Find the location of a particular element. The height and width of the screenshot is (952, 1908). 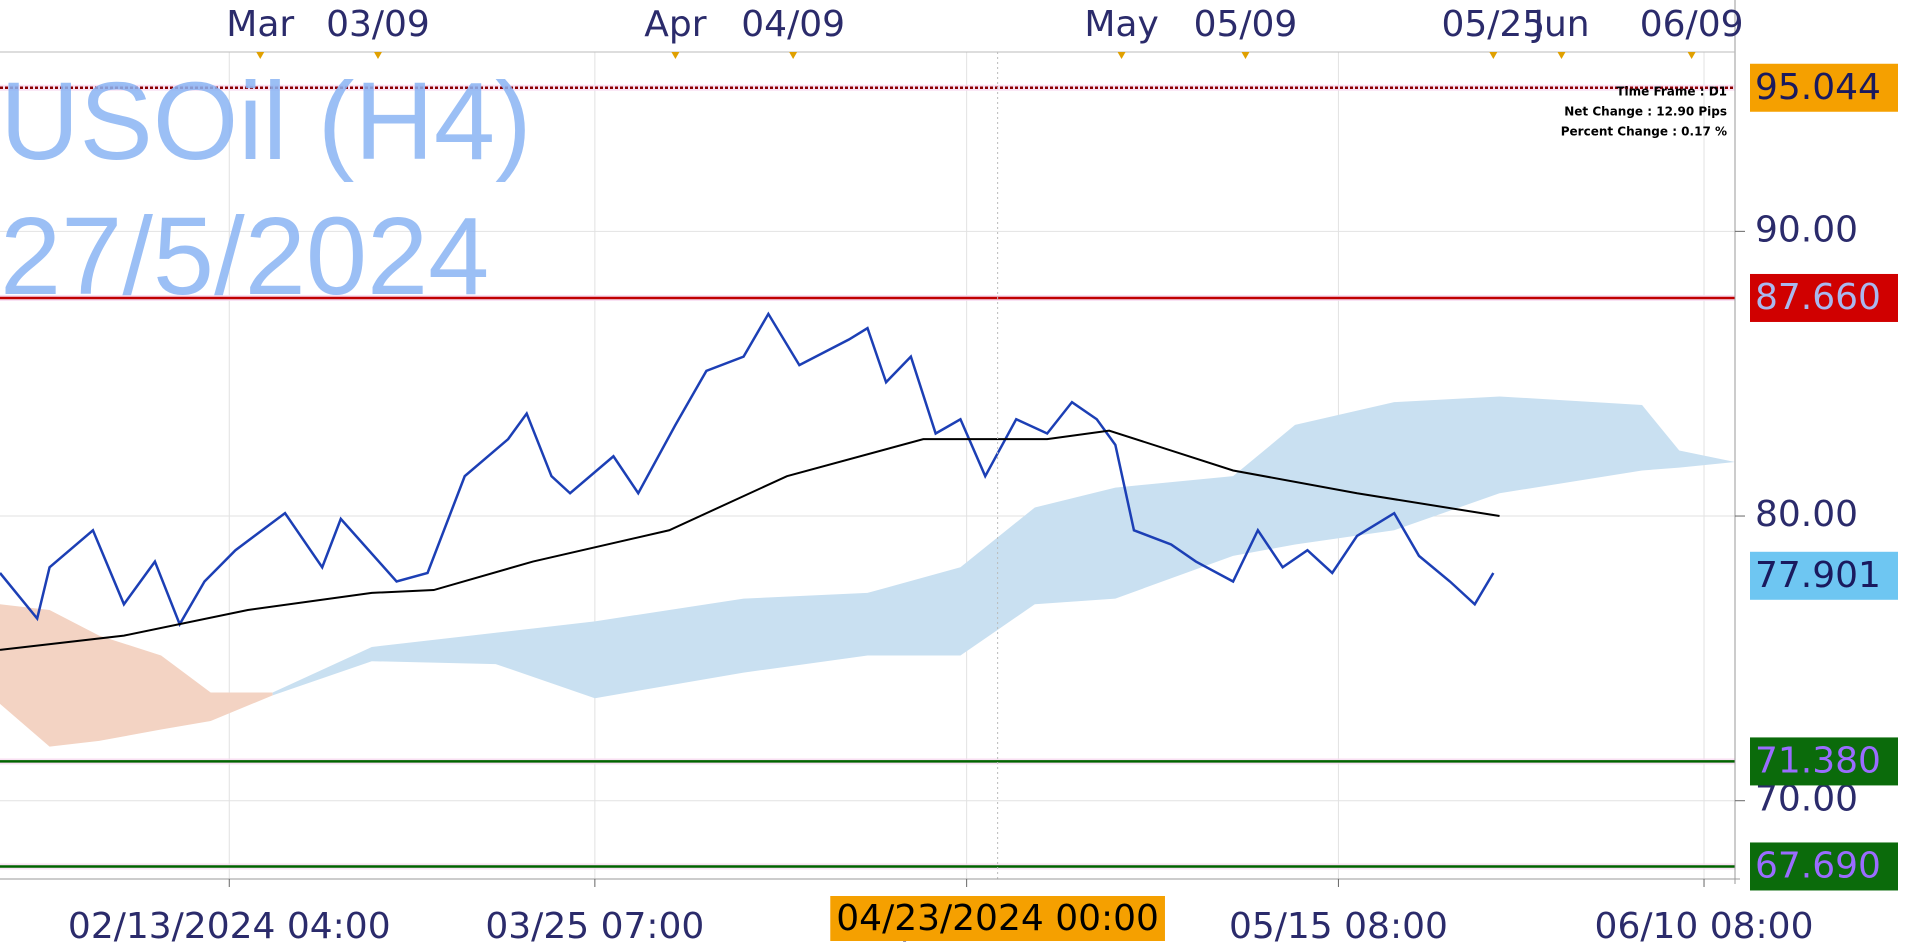

level-label: 77.901 is located at coordinates (1818, 575).